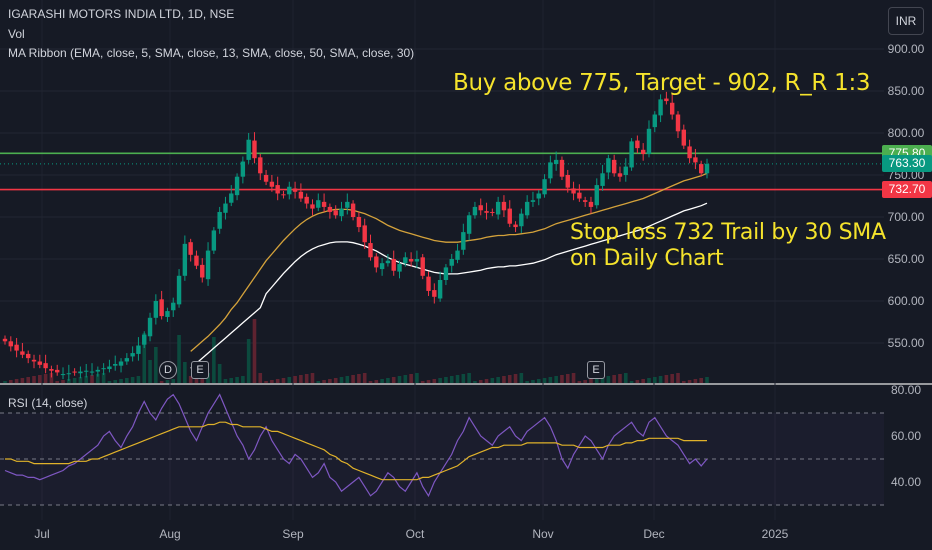 This screenshot has width=932, height=550. Describe the element at coordinates (906, 436) in the screenshot. I see `rsi-tick-label: 60.00` at that location.